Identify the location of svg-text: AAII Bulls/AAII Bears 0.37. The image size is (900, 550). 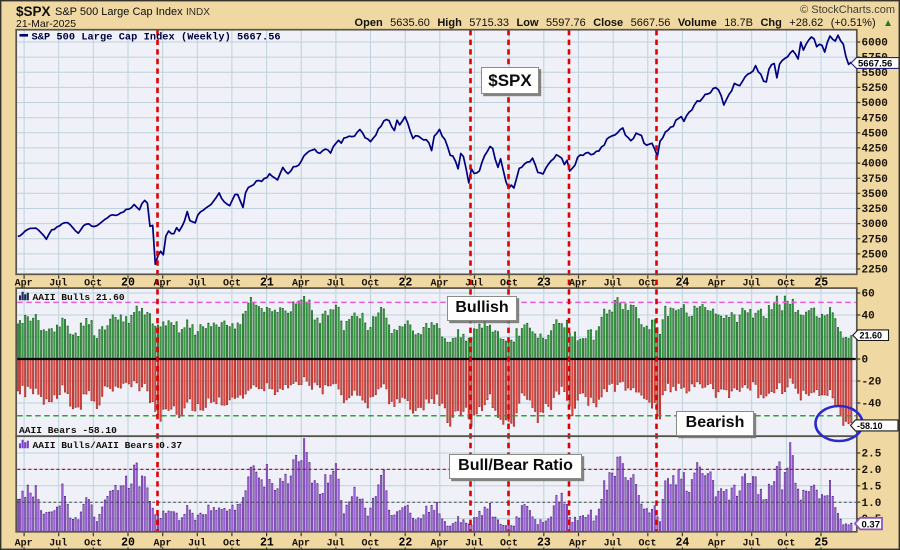
(108, 445).